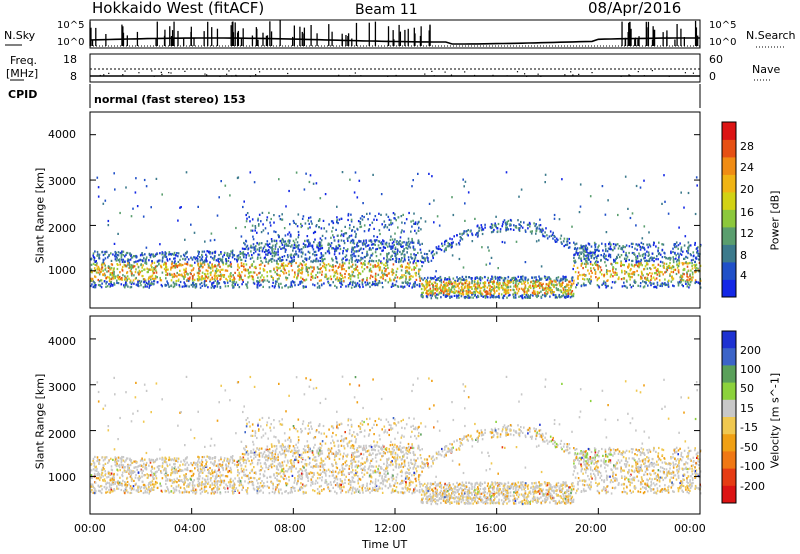 The height and width of the screenshot is (554, 800). What do you see at coordinates (395, 34) in the screenshot?
I see `noise-panel` at bounding box center [395, 34].